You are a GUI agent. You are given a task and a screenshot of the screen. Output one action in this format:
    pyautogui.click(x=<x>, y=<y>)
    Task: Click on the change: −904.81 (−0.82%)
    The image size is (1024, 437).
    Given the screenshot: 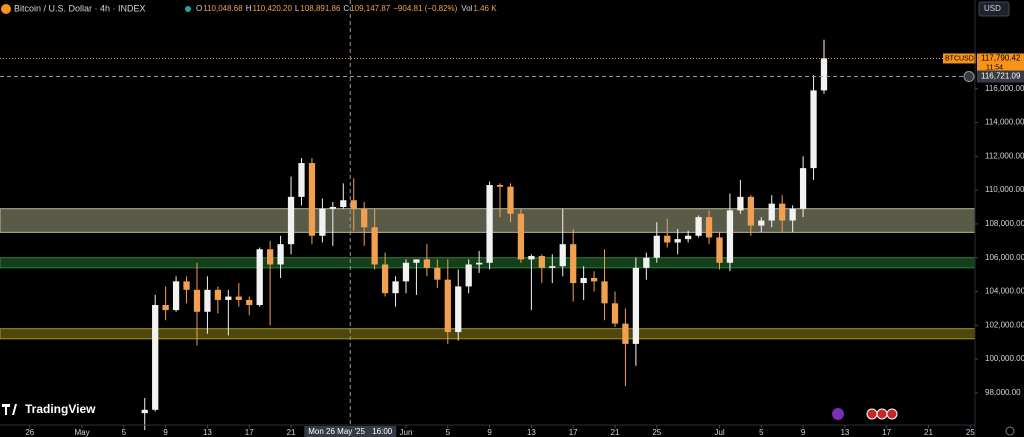 What is the action you would take?
    pyautogui.click(x=425, y=8)
    